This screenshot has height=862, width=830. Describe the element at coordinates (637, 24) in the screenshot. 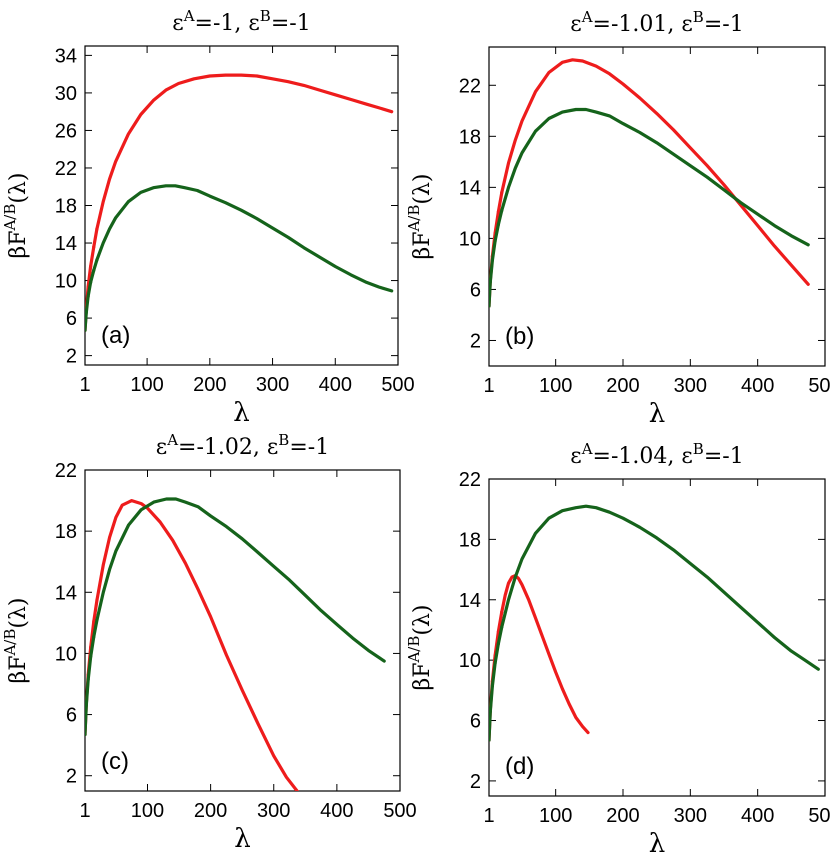

I see `title-part: =-1.01,` at that location.